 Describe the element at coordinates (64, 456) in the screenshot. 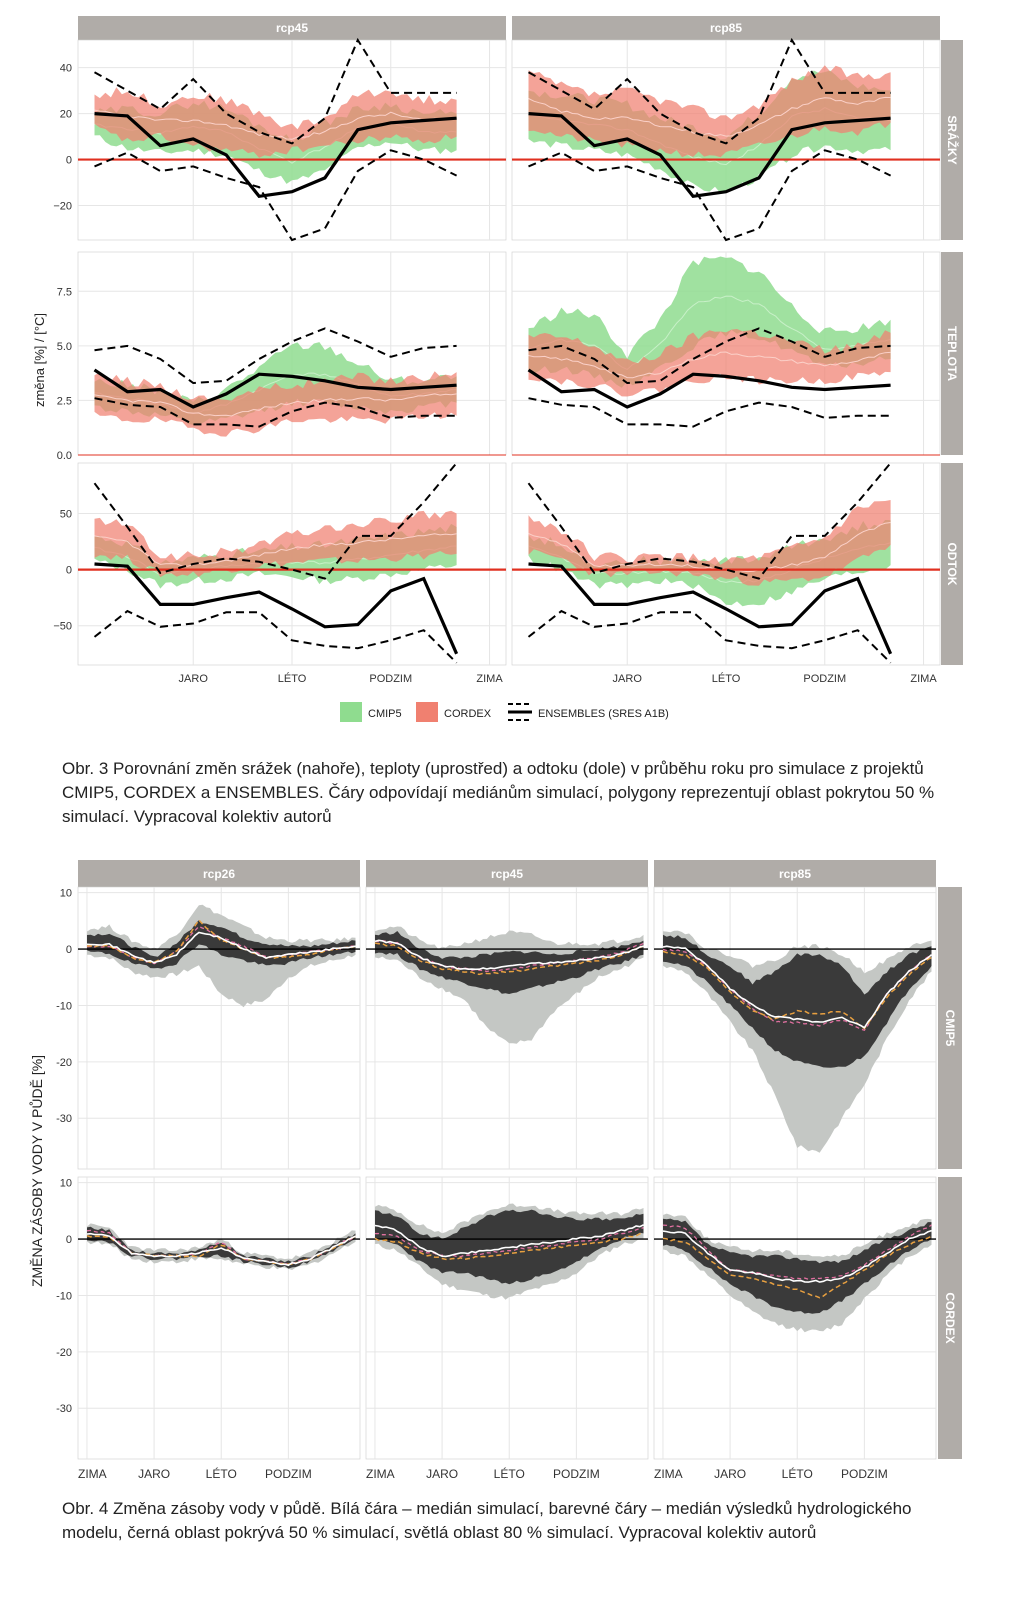

I see `y-tick-label: 0.0` at that location.